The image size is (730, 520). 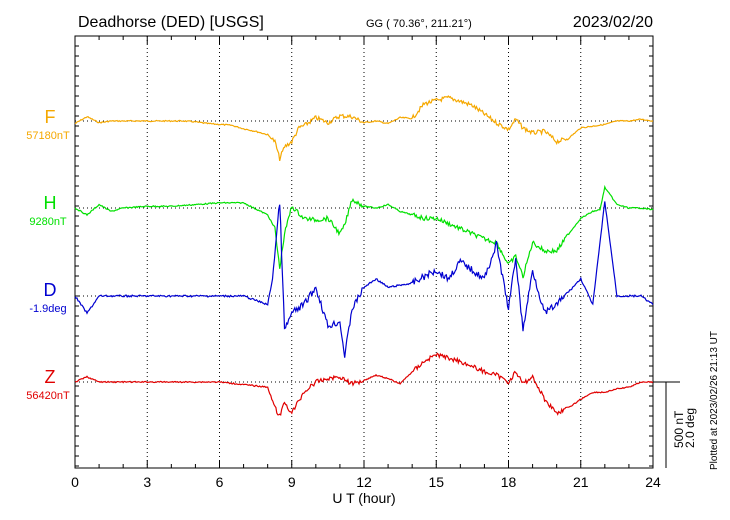 I want to click on x-tick-label: 24, so click(x=653, y=482).